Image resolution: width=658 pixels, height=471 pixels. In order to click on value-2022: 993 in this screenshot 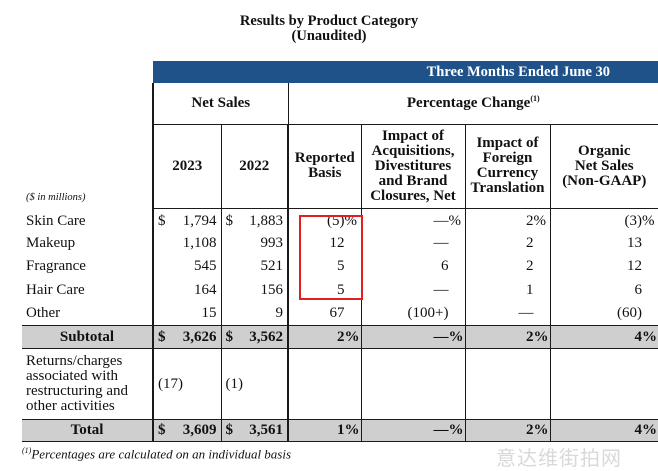, I will do `click(254, 243)`.